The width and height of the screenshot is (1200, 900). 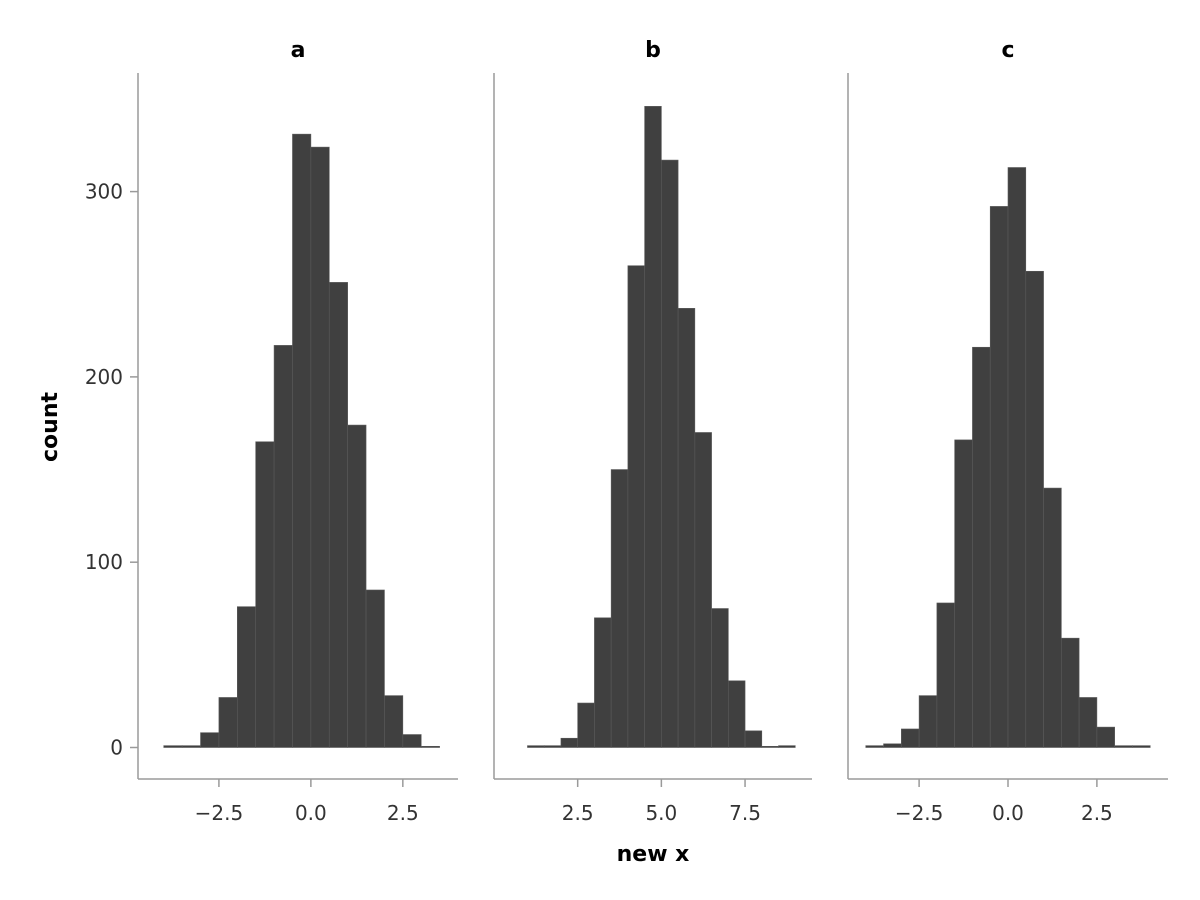 What do you see at coordinates (298, 50) in the screenshot?
I see `panel-title-a: a` at bounding box center [298, 50].